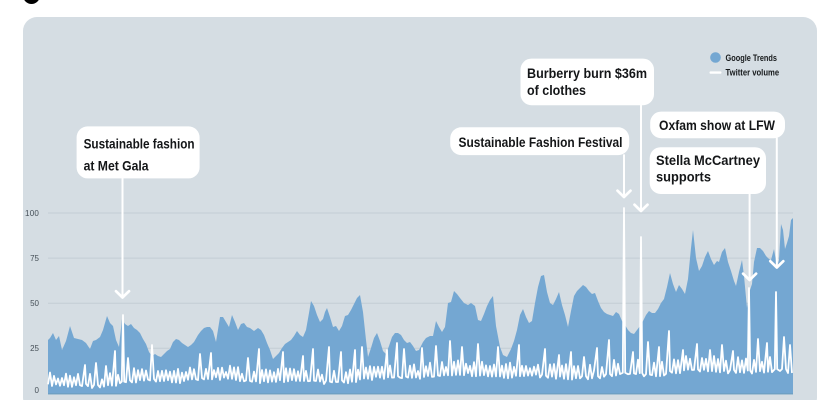 This screenshot has width=840, height=400. I want to click on svg-text: of clothes, so click(556, 90).